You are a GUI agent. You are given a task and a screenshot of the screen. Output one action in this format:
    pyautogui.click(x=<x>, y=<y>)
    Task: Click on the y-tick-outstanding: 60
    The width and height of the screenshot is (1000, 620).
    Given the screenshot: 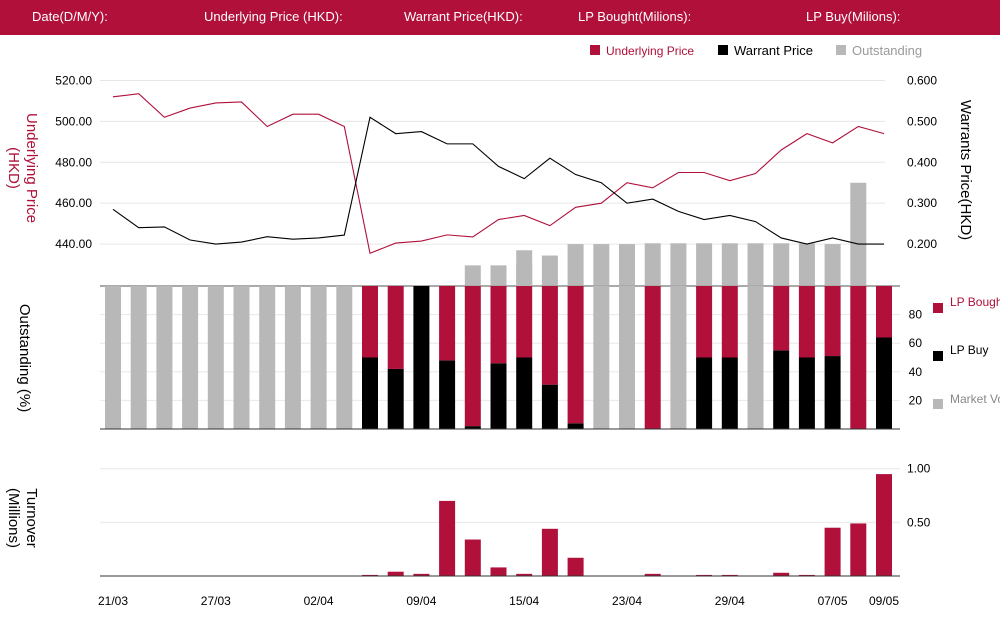 What is the action you would take?
    pyautogui.click(x=916, y=343)
    